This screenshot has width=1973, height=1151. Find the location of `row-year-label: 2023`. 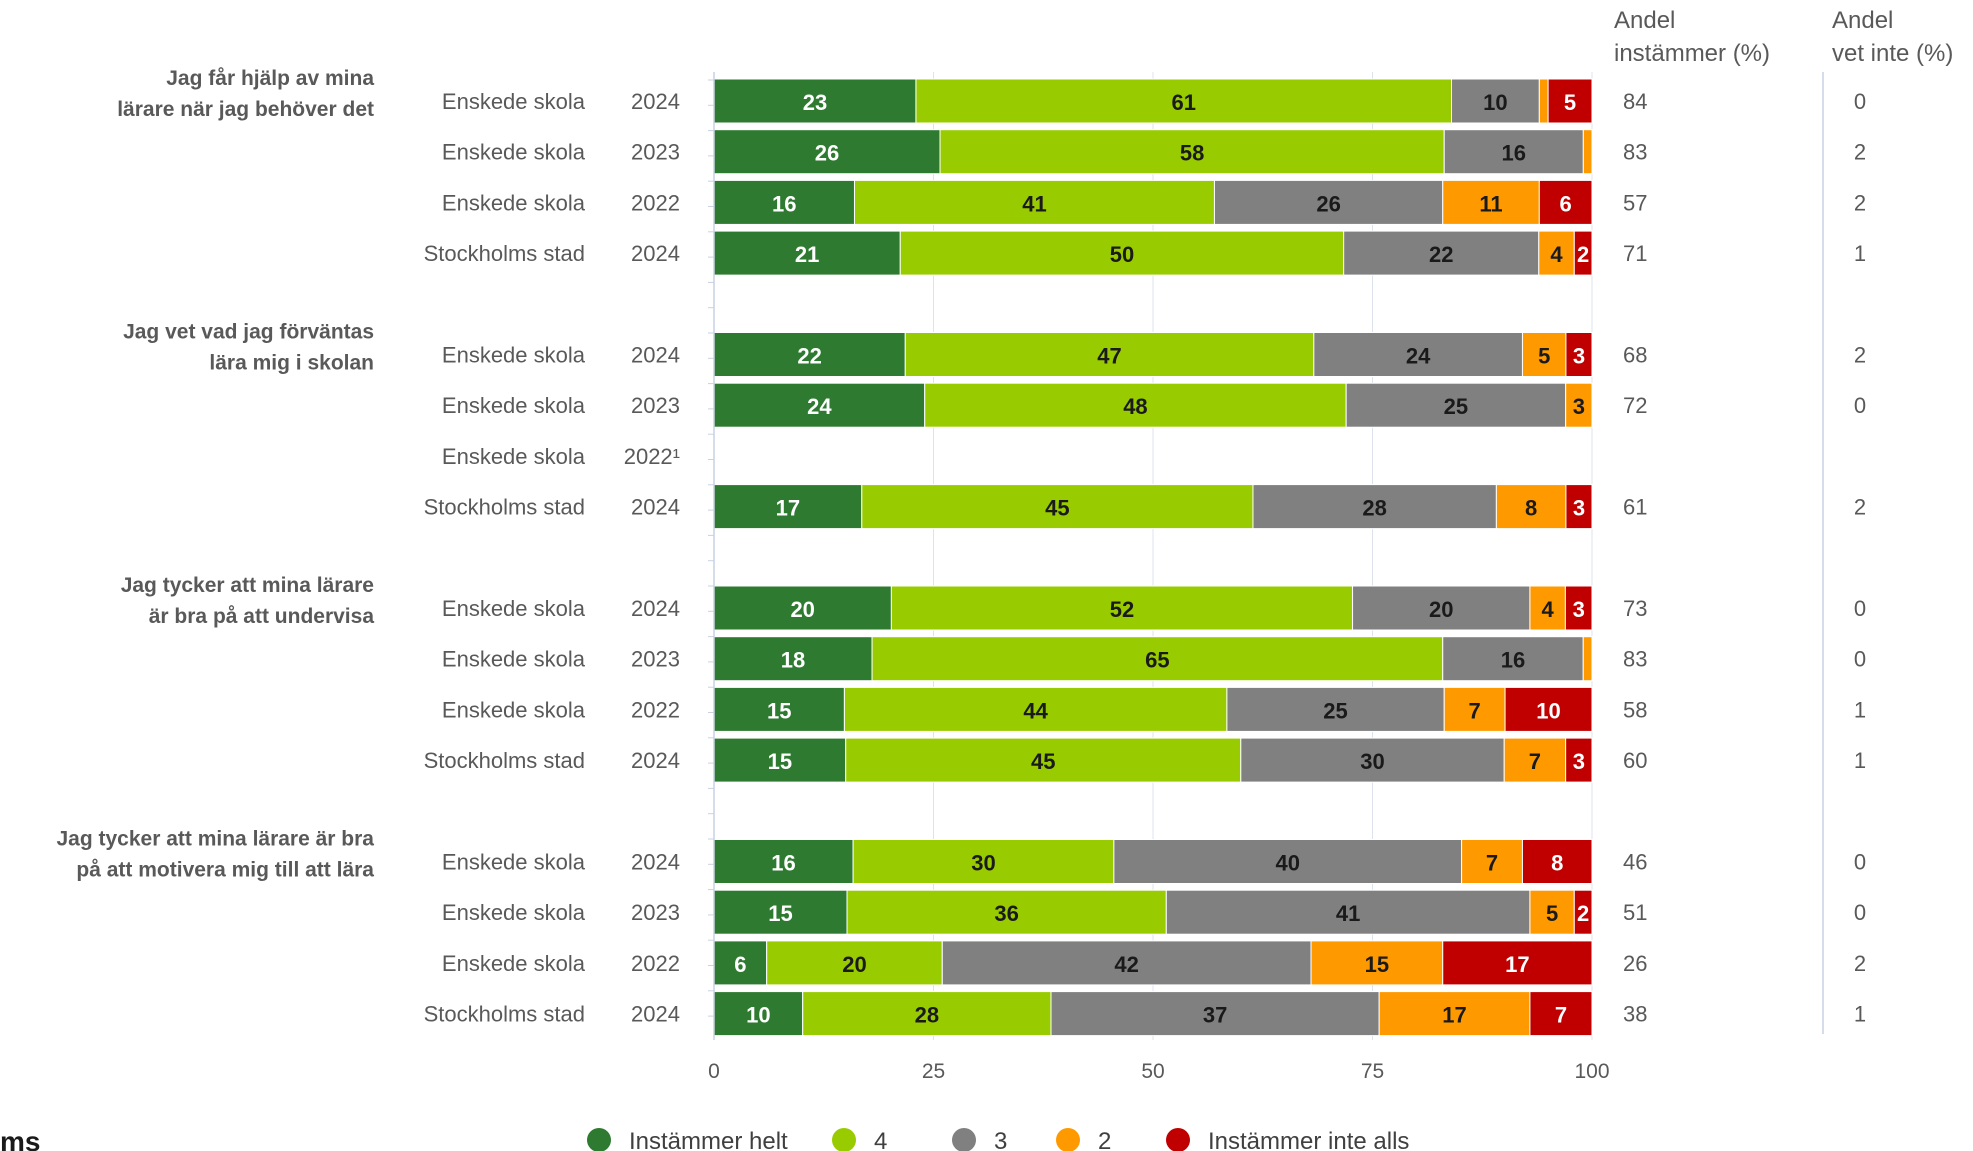

row-year-label: 2023 is located at coordinates (655, 659).